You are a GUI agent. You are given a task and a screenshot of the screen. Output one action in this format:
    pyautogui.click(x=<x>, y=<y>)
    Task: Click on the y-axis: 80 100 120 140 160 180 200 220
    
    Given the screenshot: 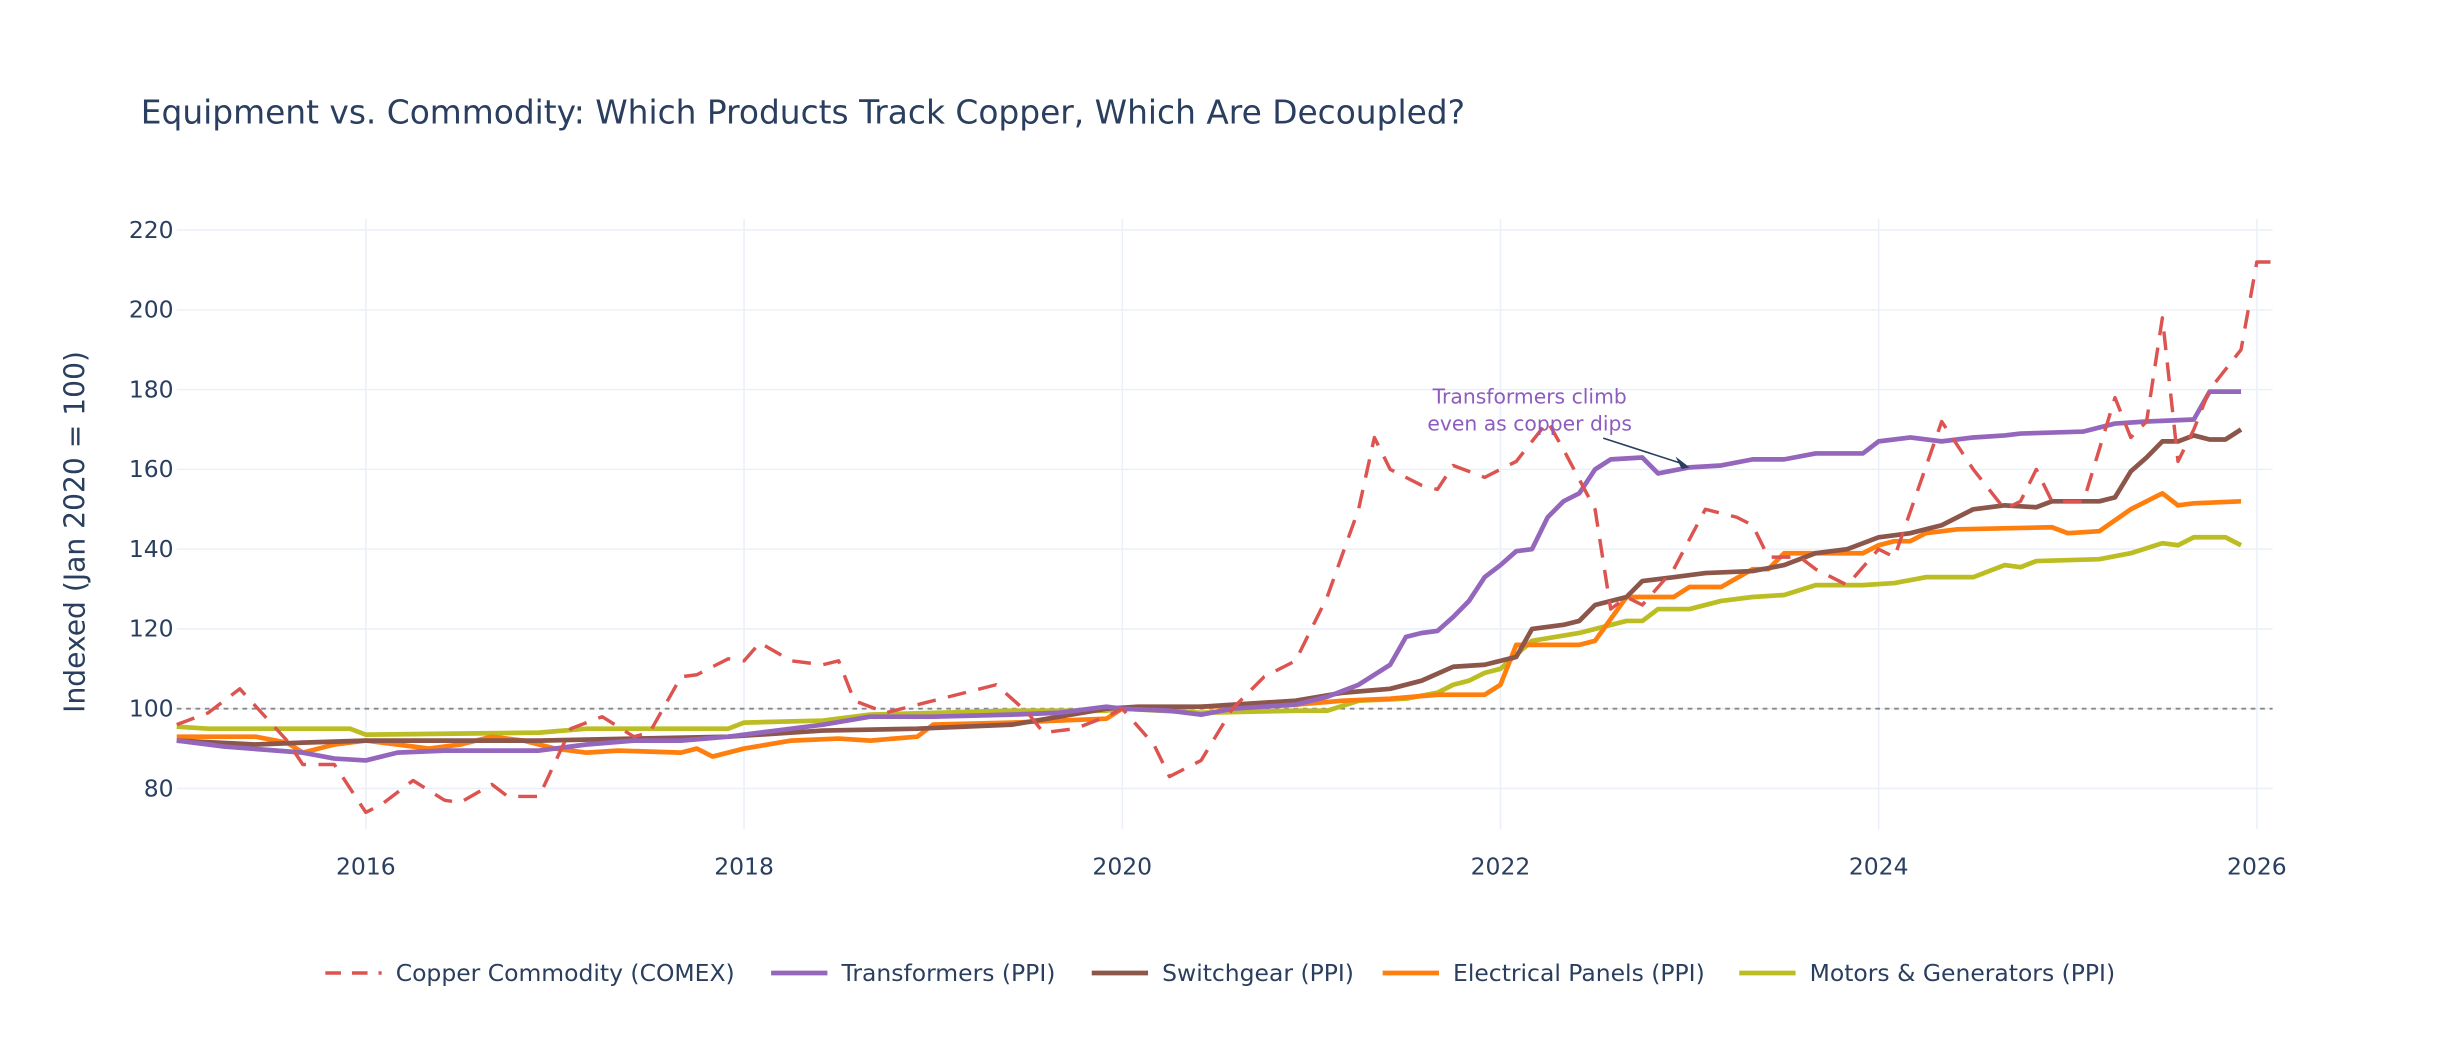 What is the action you would take?
    pyautogui.click(x=151, y=509)
    